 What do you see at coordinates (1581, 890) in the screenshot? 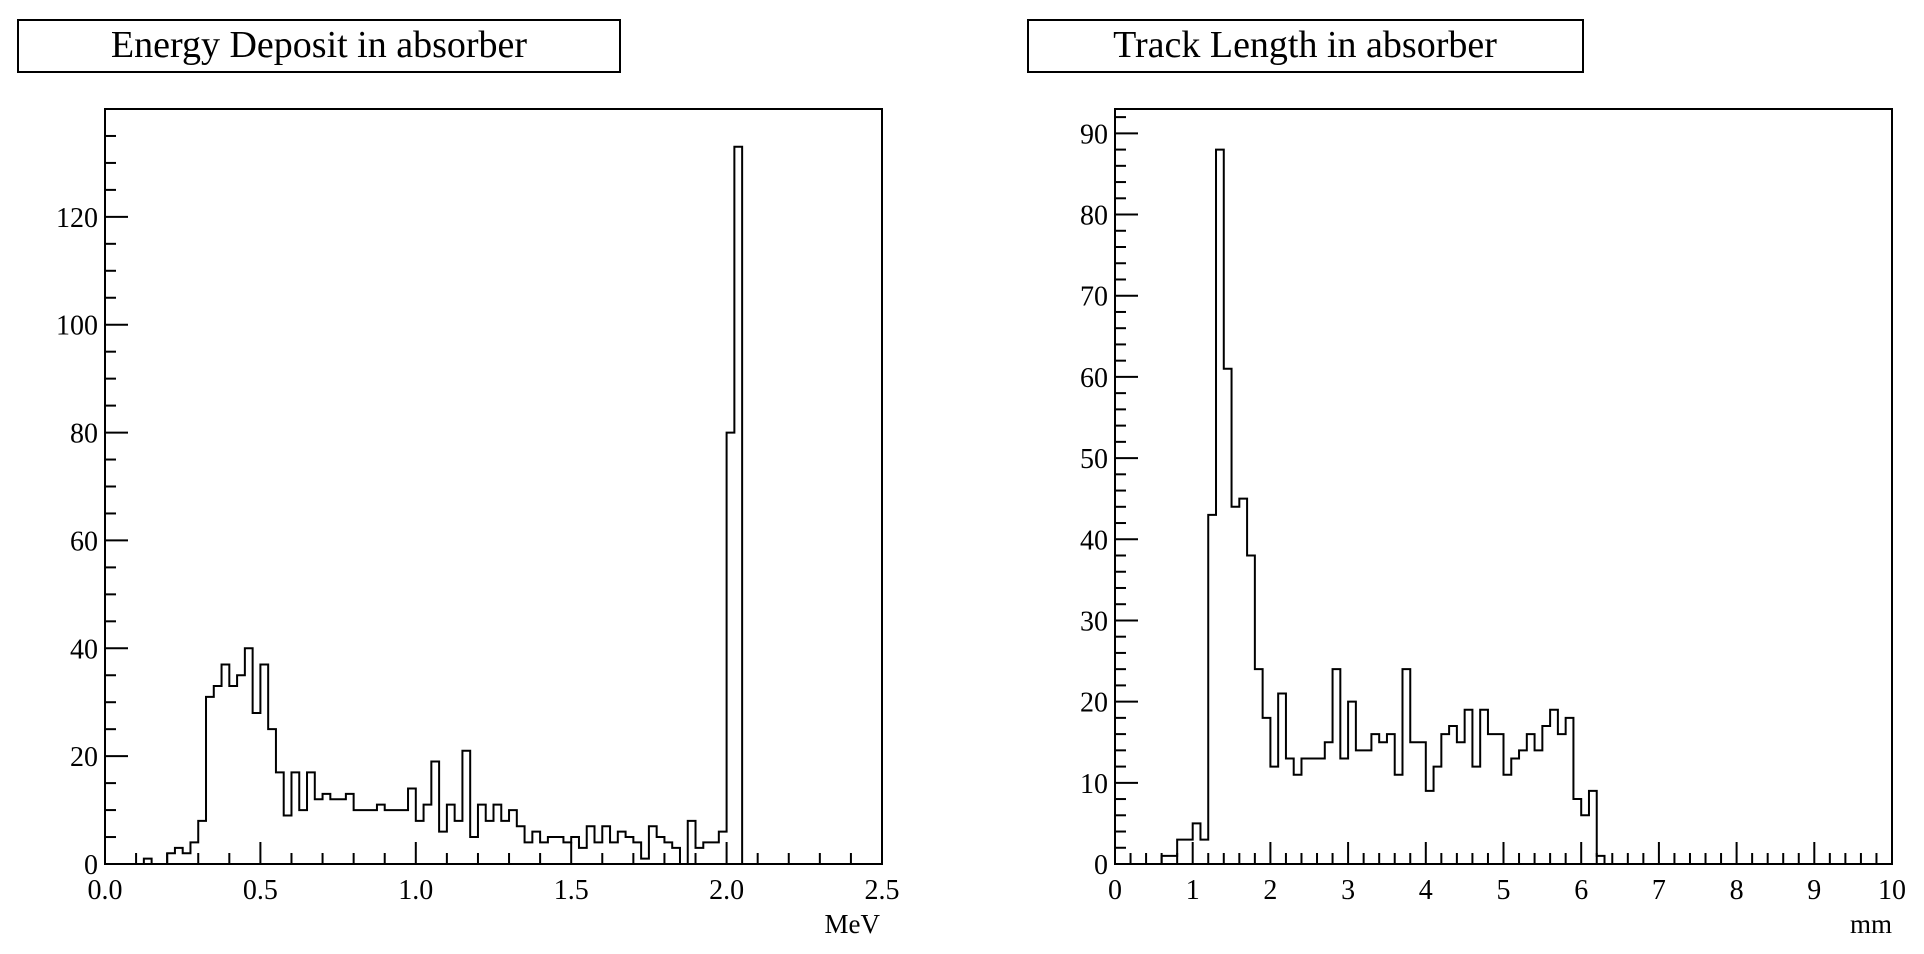
I see `track-x-tick-label: 6` at bounding box center [1581, 890].